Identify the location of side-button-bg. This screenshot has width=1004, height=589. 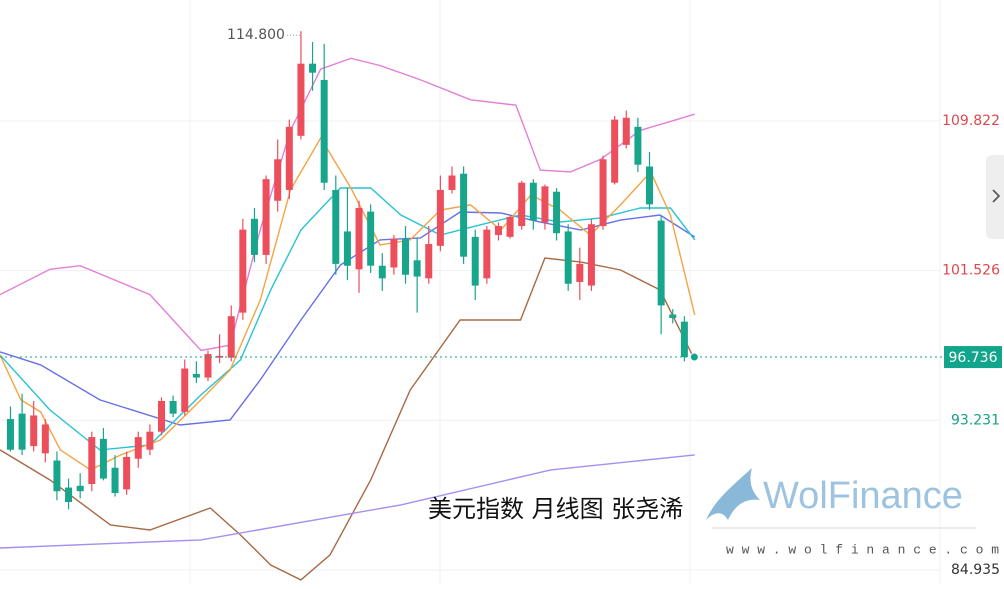
(995, 197).